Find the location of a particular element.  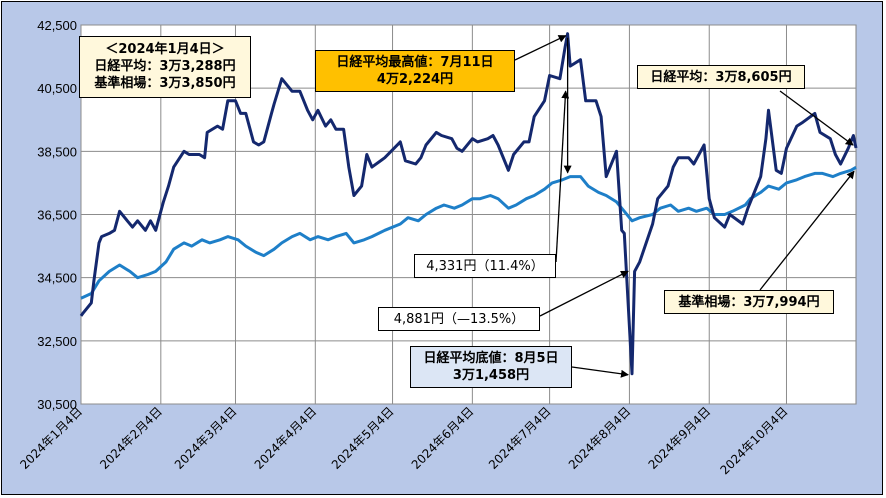

latest-base-text: 基準相場：3万7,994円 is located at coordinates (749, 302).